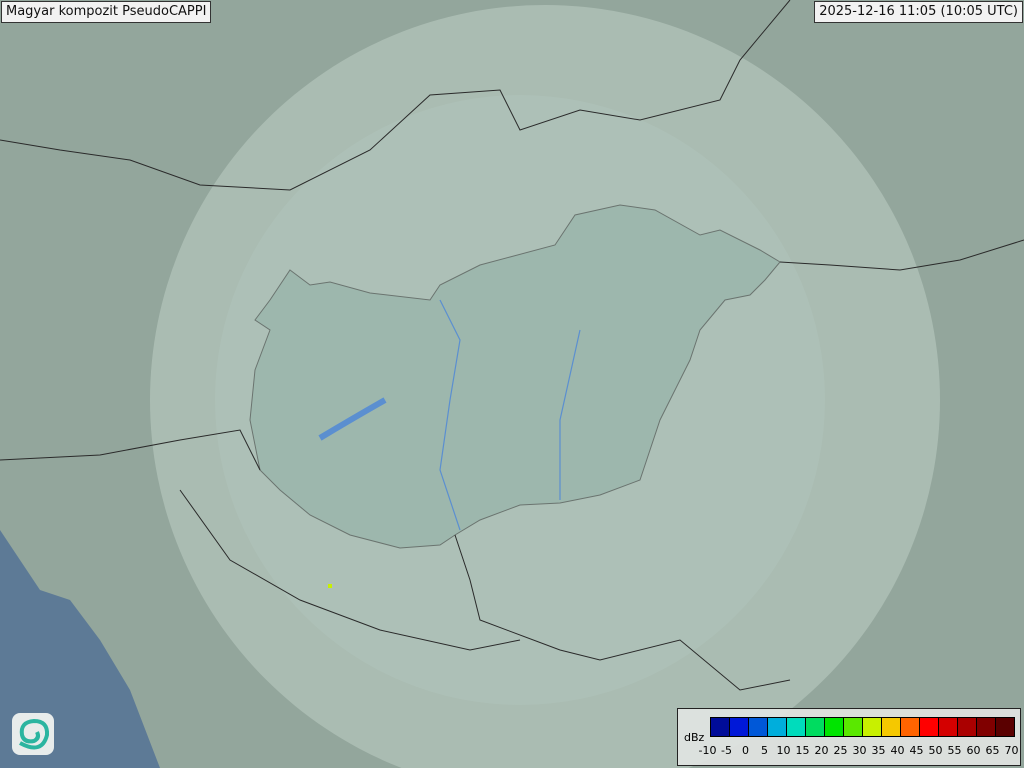  Describe the element at coordinates (707, 750) in the screenshot. I see `tick-label: -10` at that location.